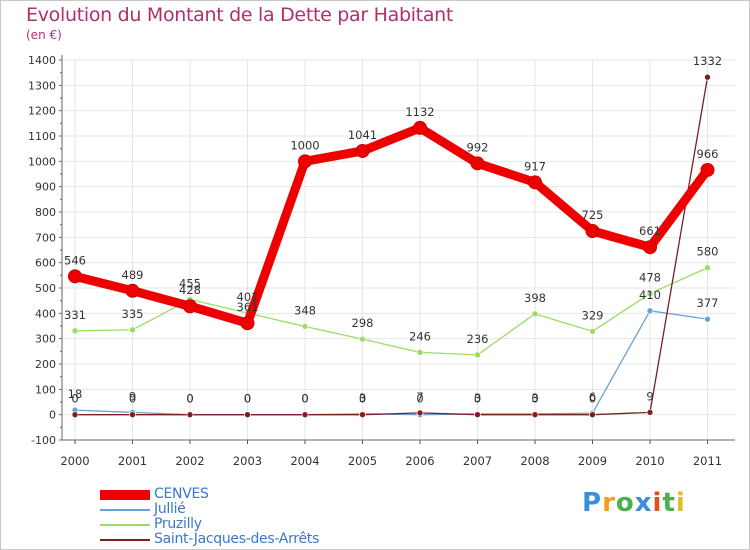 The width and height of the screenshot is (750, 550). What do you see at coordinates (609, 503) in the screenshot?
I see `logo-letter: r` at bounding box center [609, 503].